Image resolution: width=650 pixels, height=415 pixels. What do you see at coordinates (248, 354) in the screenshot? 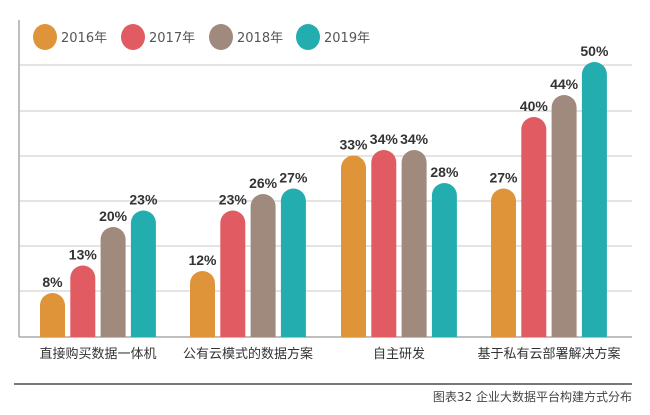
I see `category-label: 公有云模式的数据方案` at bounding box center [248, 354].